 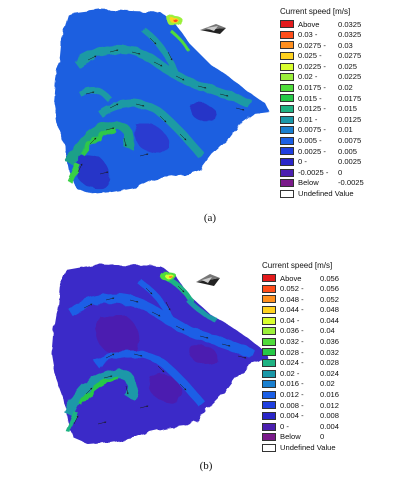 What do you see at coordinates (350, 24) in the screenshot?
I see `legend-range-high: 0.0325` at bounding box center [350, 24].